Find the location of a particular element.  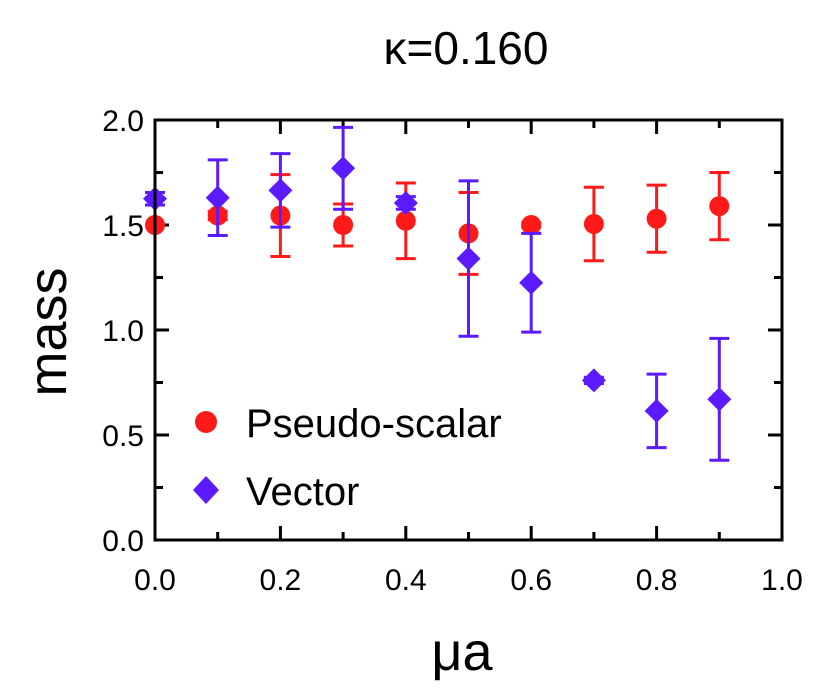

legend-marker-pseudo-scalar is located at coordinates (206, 422).